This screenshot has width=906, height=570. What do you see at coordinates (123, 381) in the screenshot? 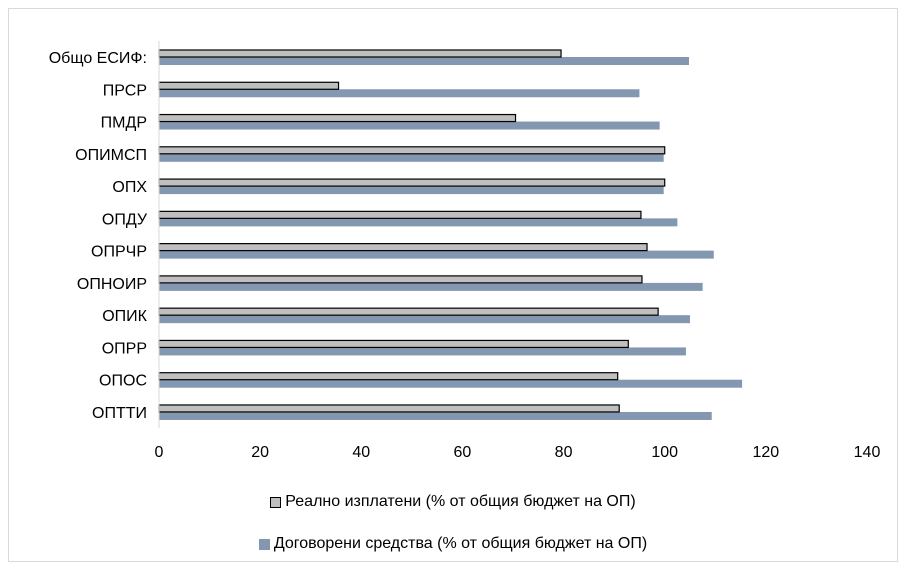
I see `y-tick-label-cat-10: ОПОС` at bounding box center [123, 381].